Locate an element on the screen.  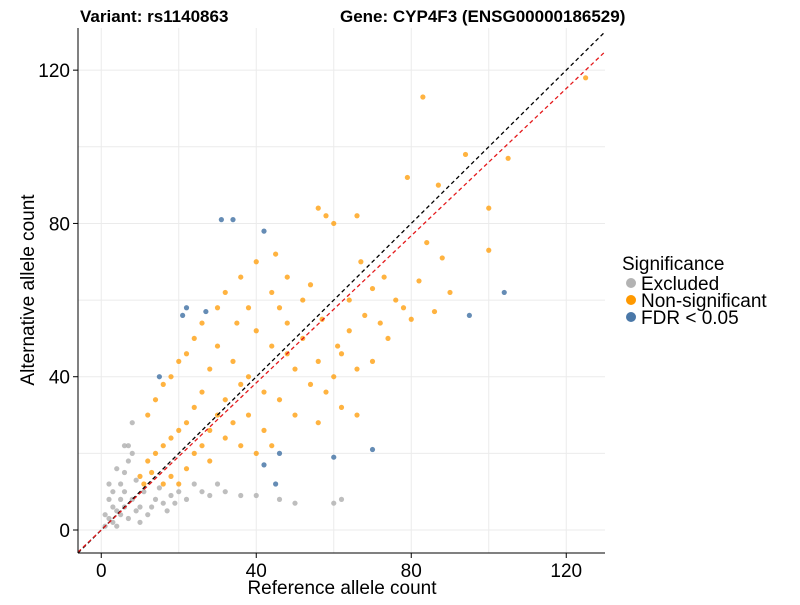
legend-label-excluded: Excluded is located at coordinates (680, 284).